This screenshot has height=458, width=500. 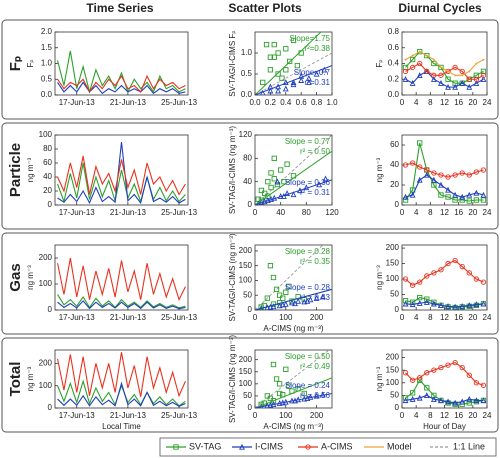 I want to click on column-header: Scatter Plots, so click(x=265, y=8).